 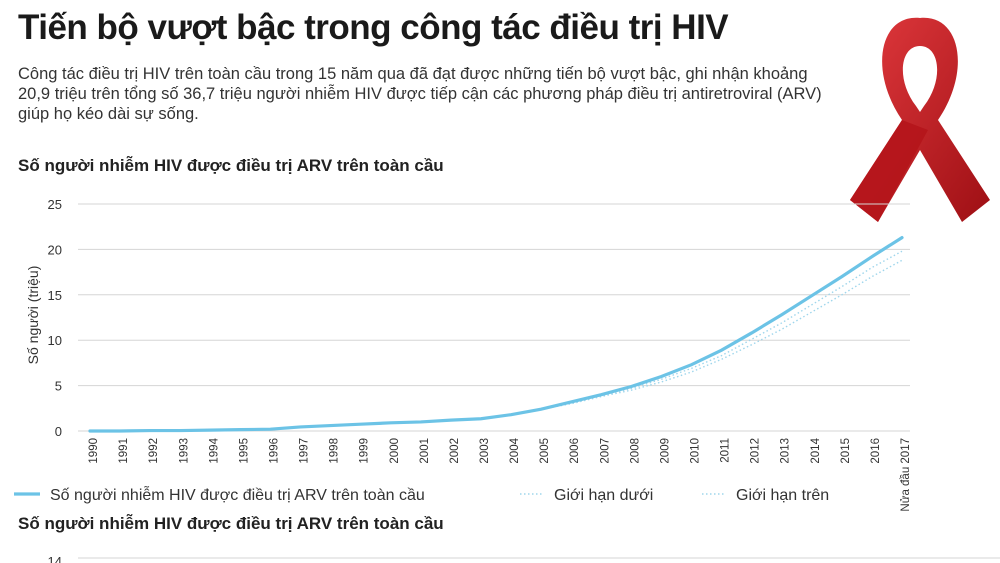 What do you see at coordinates (55, 249) in the screenshot?
I see `y-tick-label: 20` at bounding box center [55, 249].